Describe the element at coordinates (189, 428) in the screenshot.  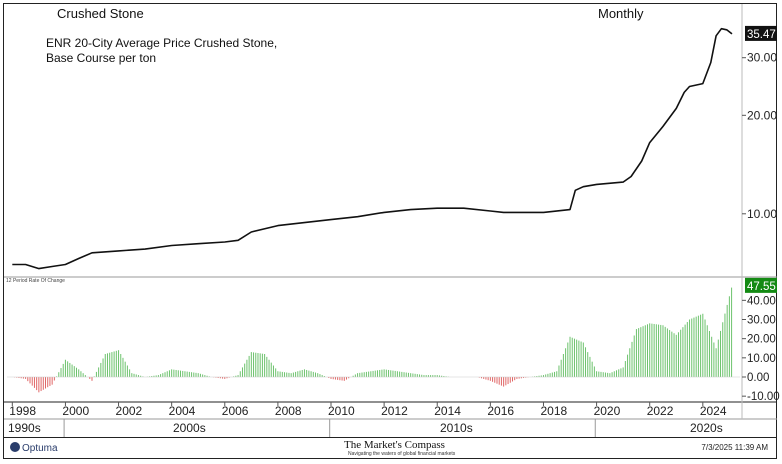
I see `decade-label: 2000s` at that location.